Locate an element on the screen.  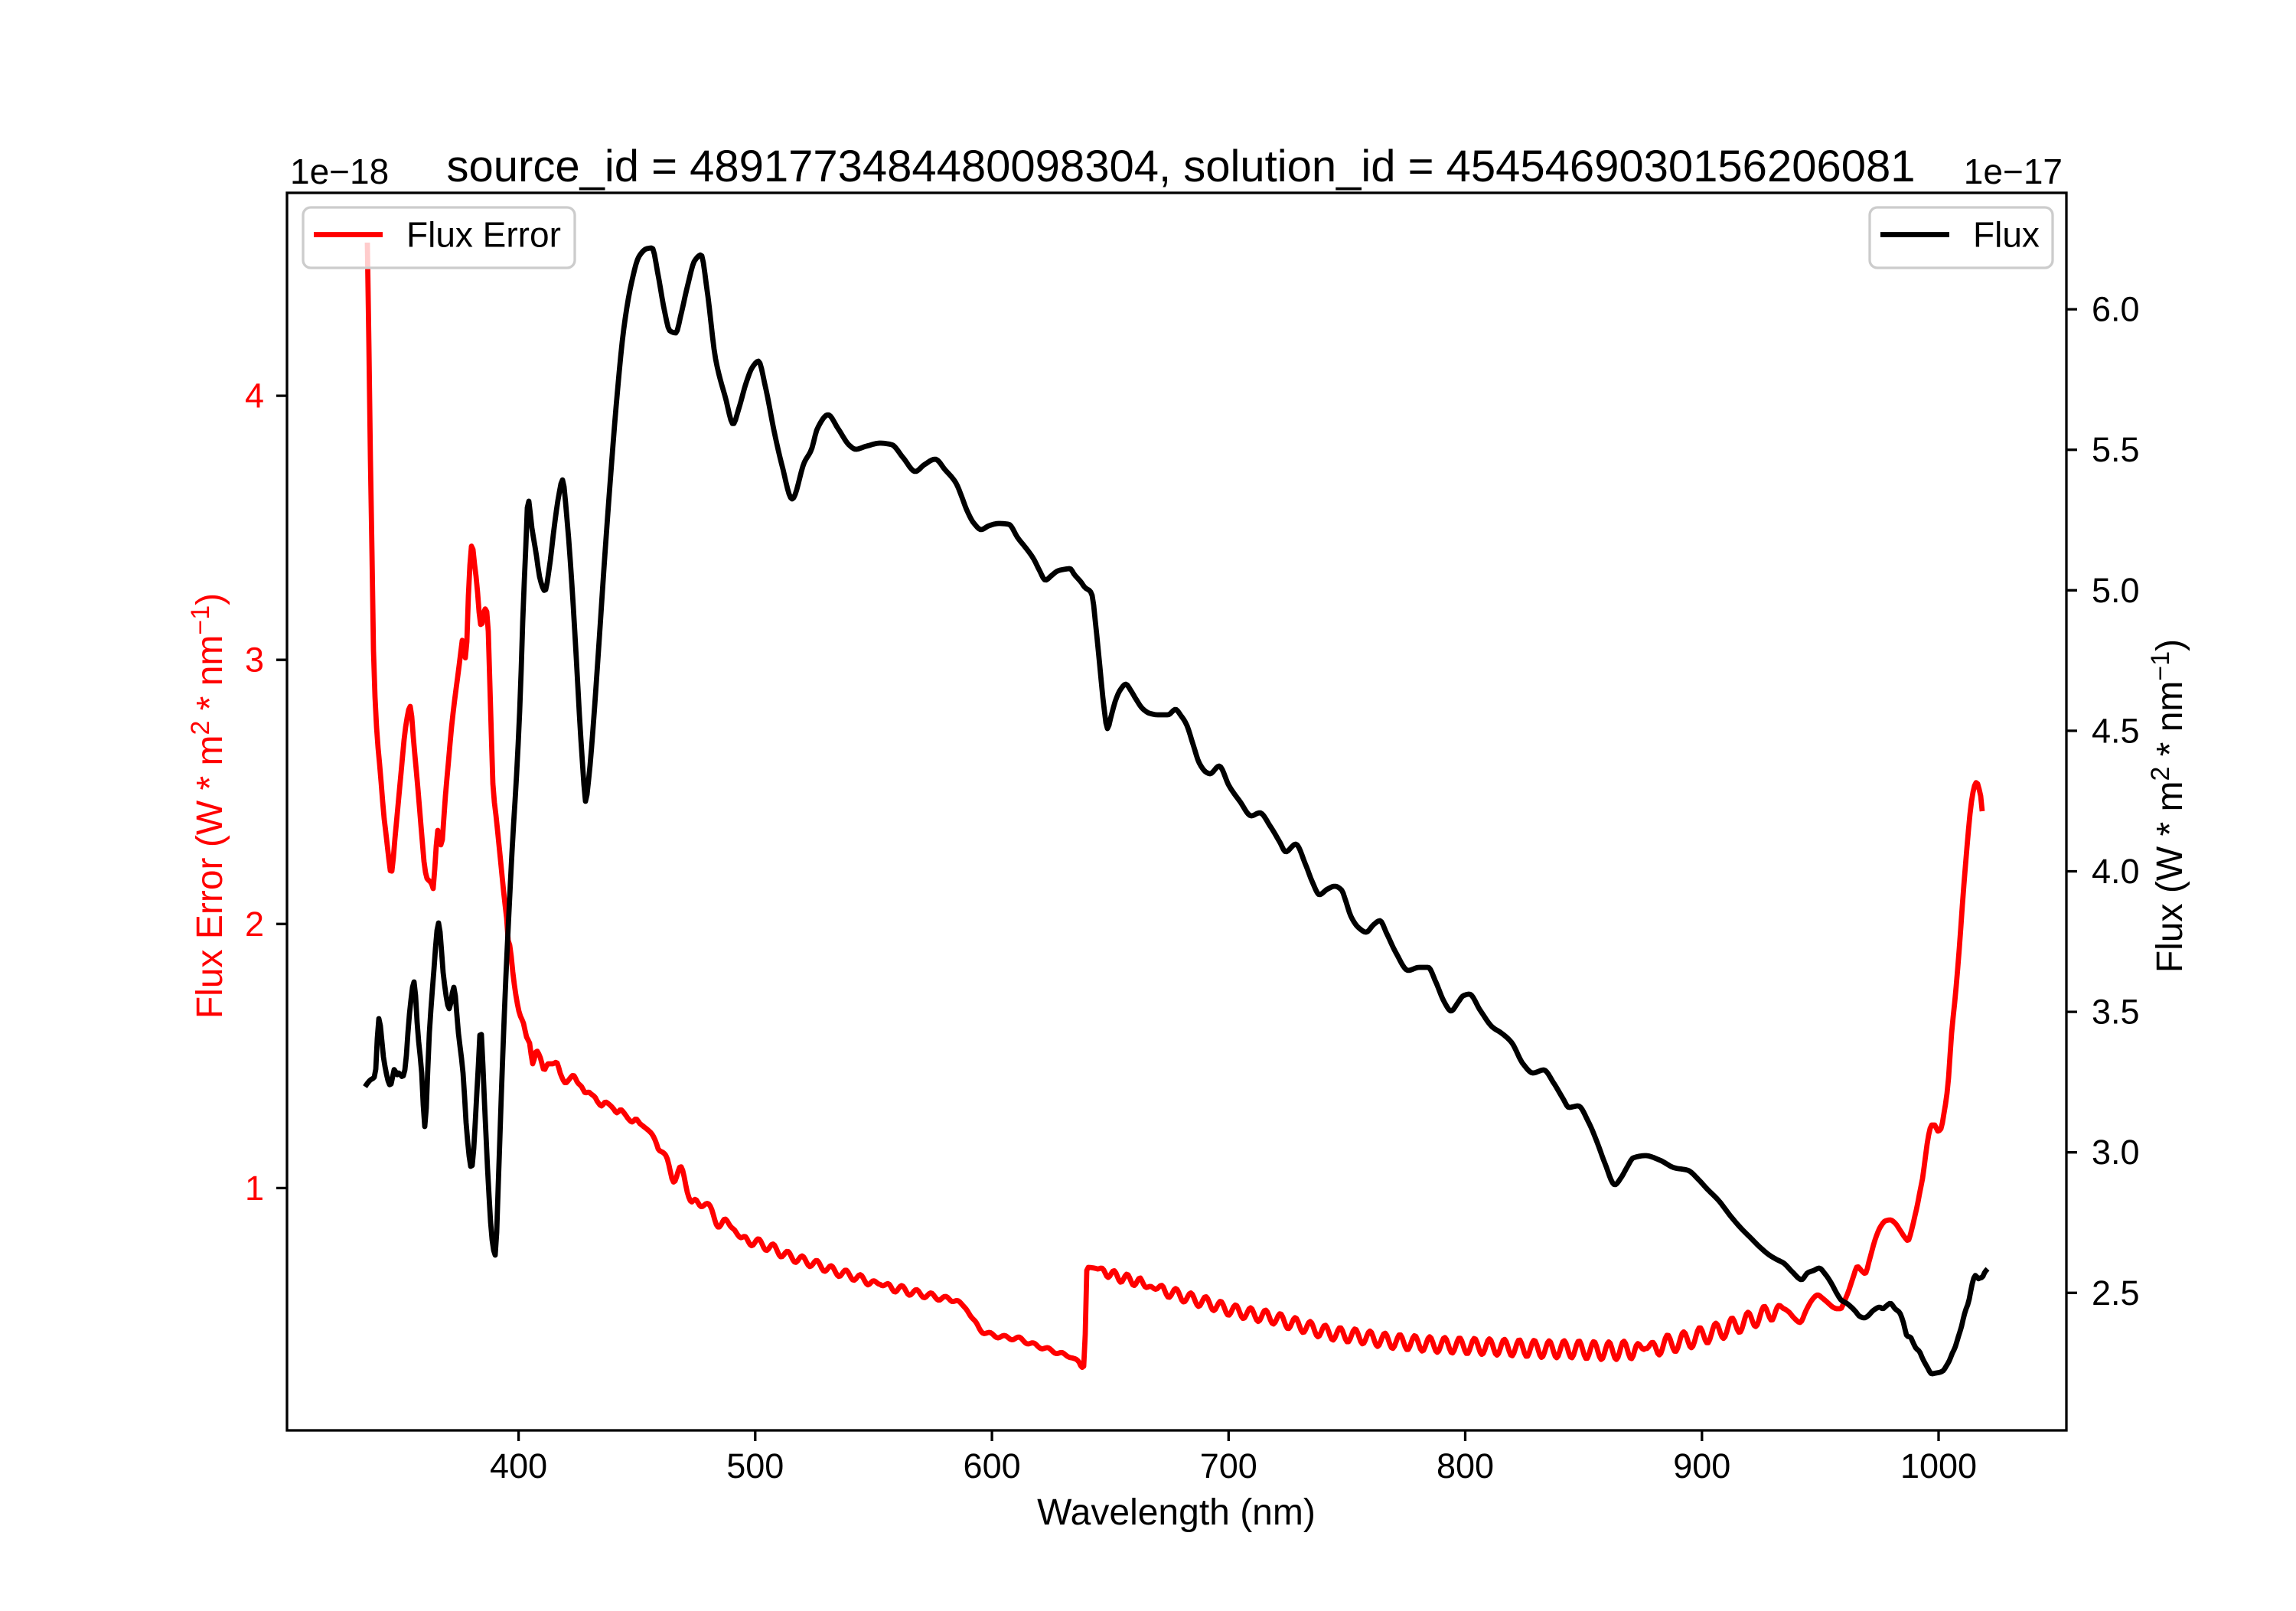
svg-text: 700 is located at coordinates (1228, 1465).